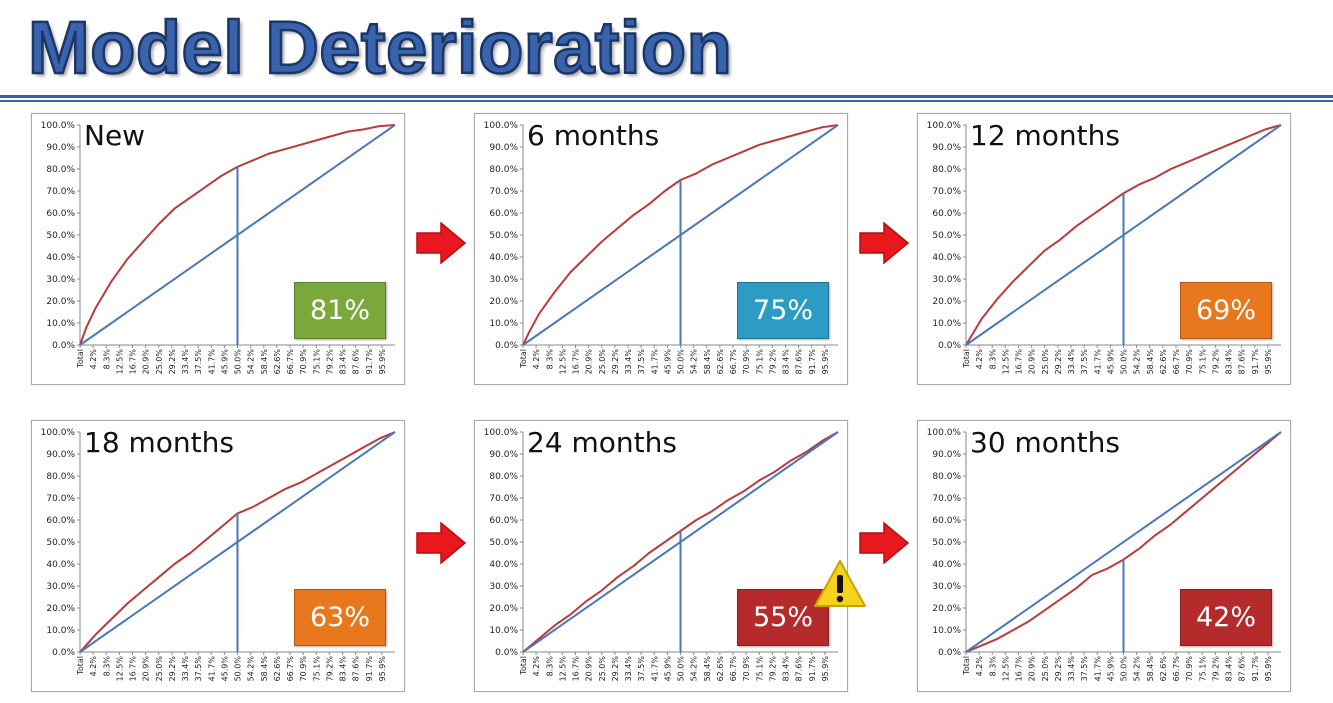  I want to click on chart-title: 30 months, so click(1045, 442).